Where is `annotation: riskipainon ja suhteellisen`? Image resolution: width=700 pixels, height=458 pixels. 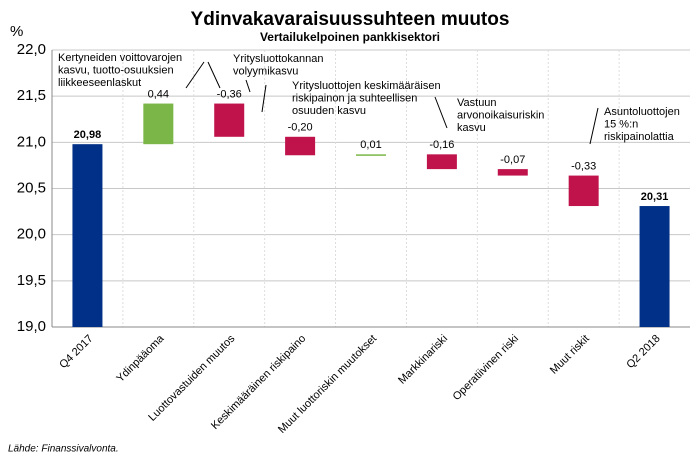
annotation: riskipainon ja suhteellisen is located at coordinates (354, 98).